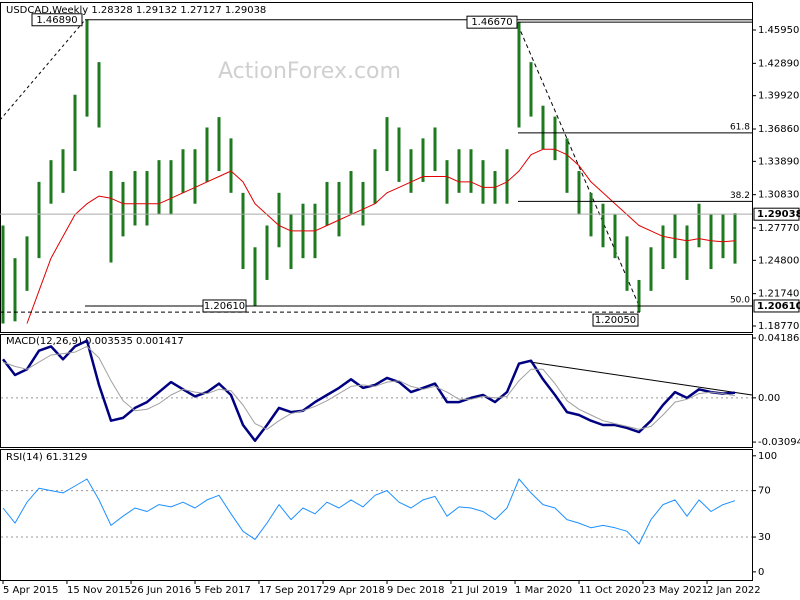 The width and height of the screenshot is (800, 600). Describe the element at coordinates (779, 338) in the screenshot. I see `y-tick-label: 0.041864` at that location.